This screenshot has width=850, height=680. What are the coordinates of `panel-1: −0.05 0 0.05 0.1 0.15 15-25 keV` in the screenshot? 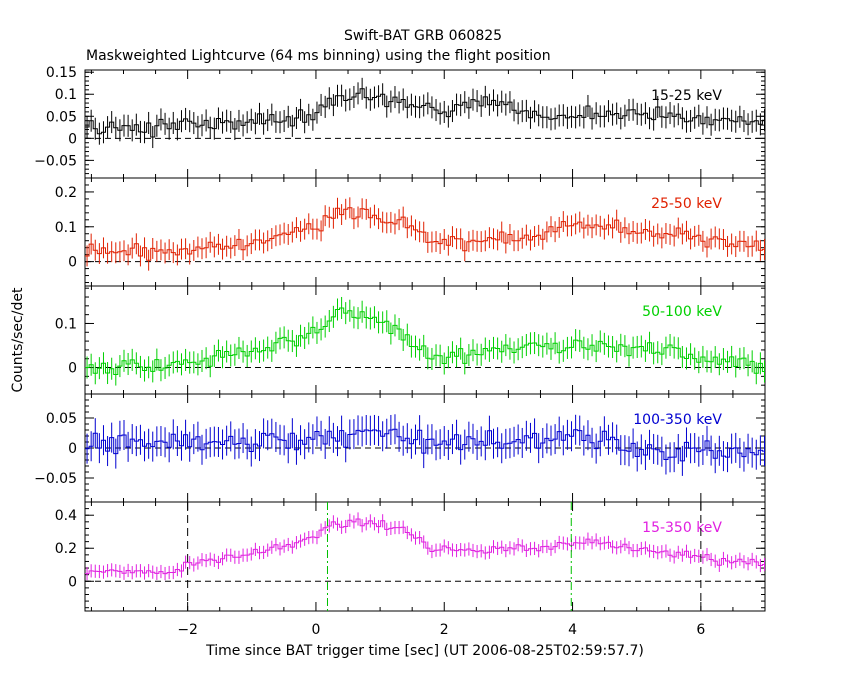 It's located at (400, 122).